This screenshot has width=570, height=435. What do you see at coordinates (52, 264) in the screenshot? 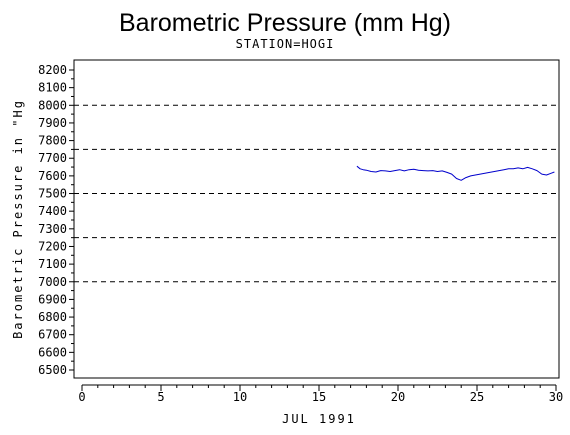
I see `y-tick-label-7100: 7100` at bounding box center [52, 264].